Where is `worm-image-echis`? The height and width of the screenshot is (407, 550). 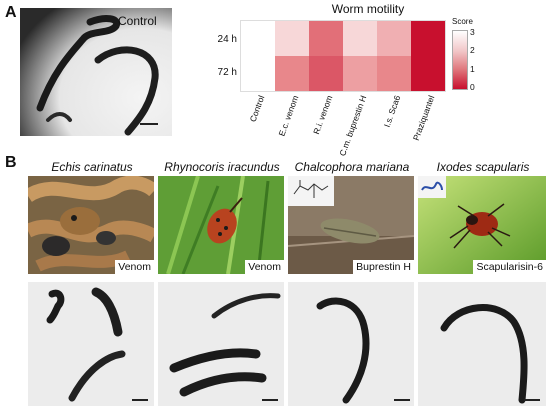
worm-image-echis is located at coordinates (91, 344).